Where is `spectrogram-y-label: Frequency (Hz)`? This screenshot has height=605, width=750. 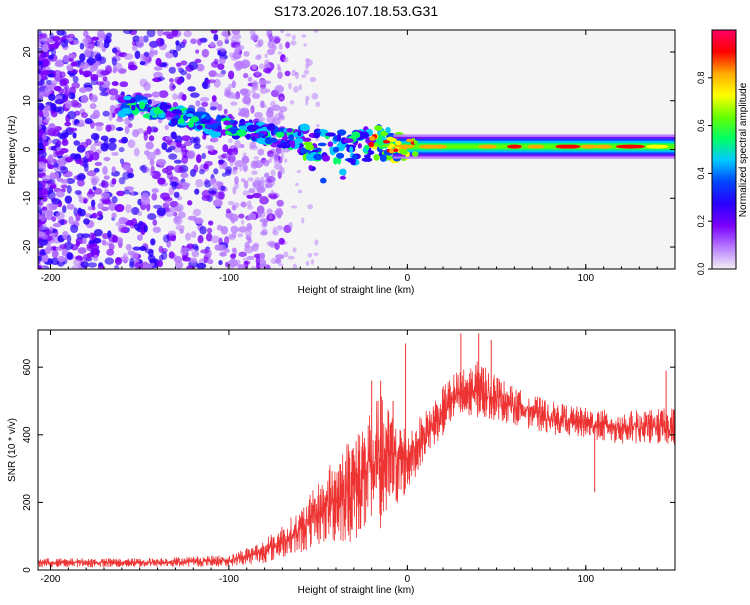
spectrogram-y-label: Frequency (Hz) is located at coordinates (12, 150).